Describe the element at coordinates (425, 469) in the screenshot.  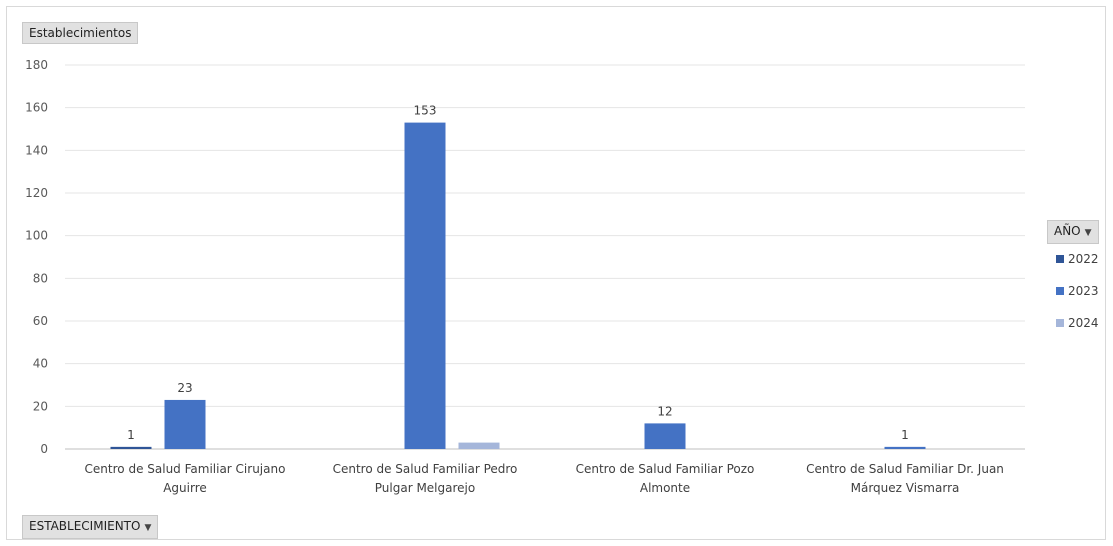
I see `x-tick-label: Centro de Salud Familiar Pedro` at that location.